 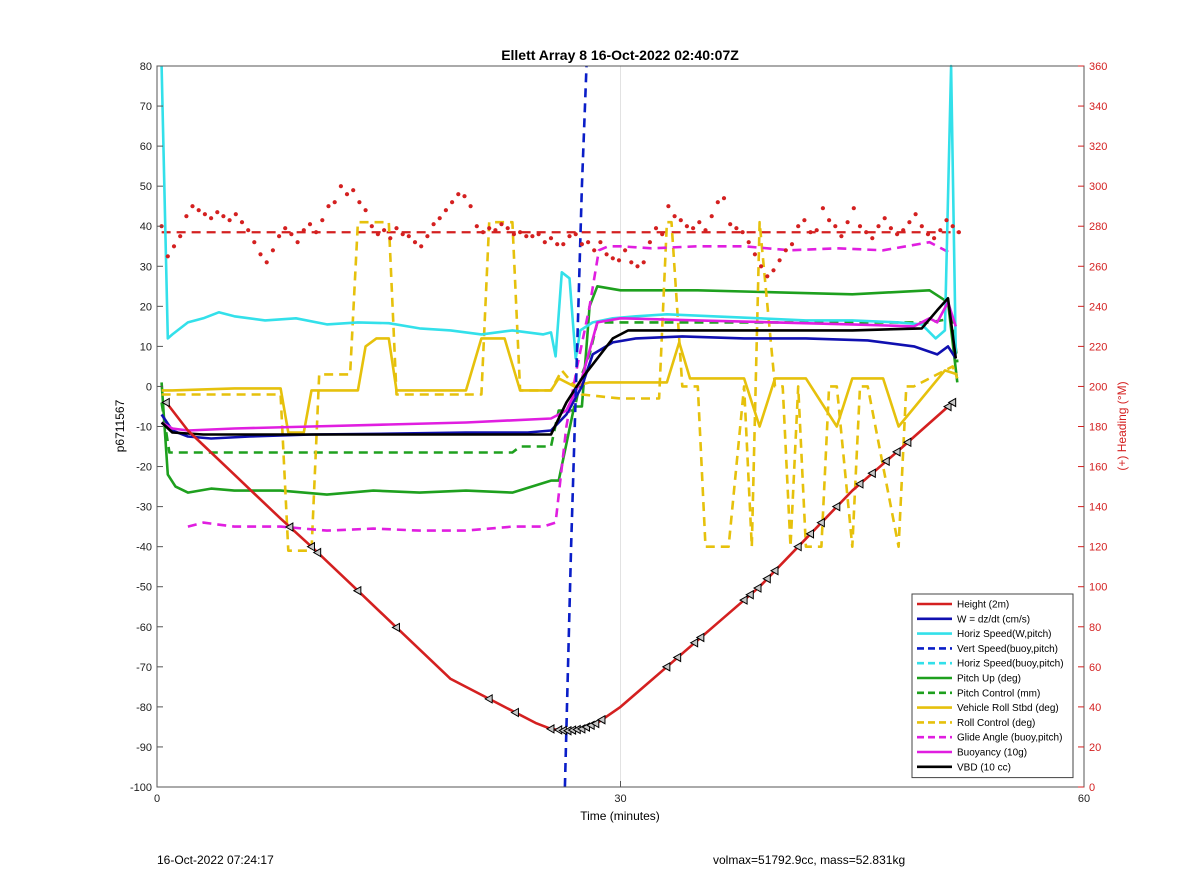 What do you see at coordinates (989, 679) in the screenshot?
I see `legend-entry: Pitch Up (deg)` at bounding box center [989, 679].